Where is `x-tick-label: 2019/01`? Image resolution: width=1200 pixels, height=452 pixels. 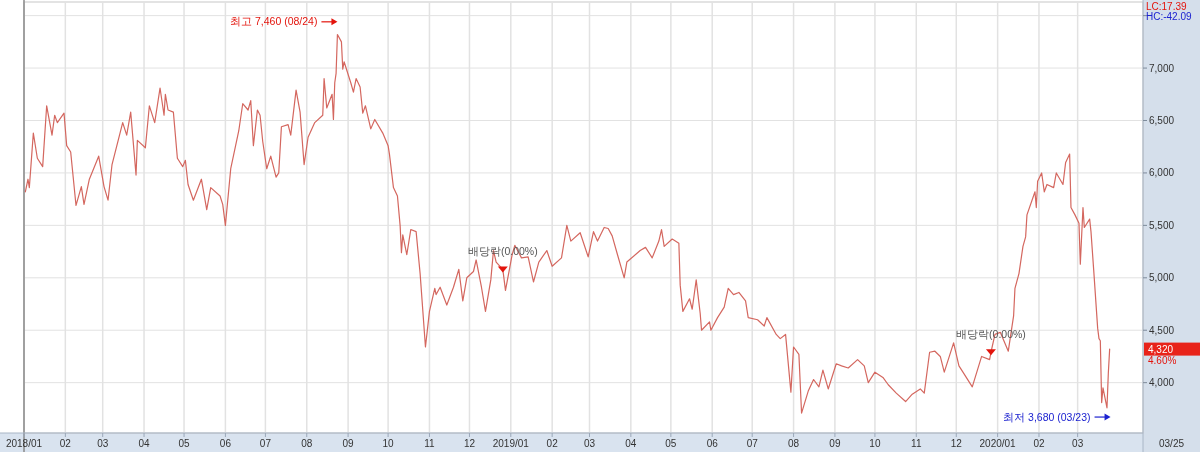
x-tick-label: 2019/01 is located at coordinates (511, 443).